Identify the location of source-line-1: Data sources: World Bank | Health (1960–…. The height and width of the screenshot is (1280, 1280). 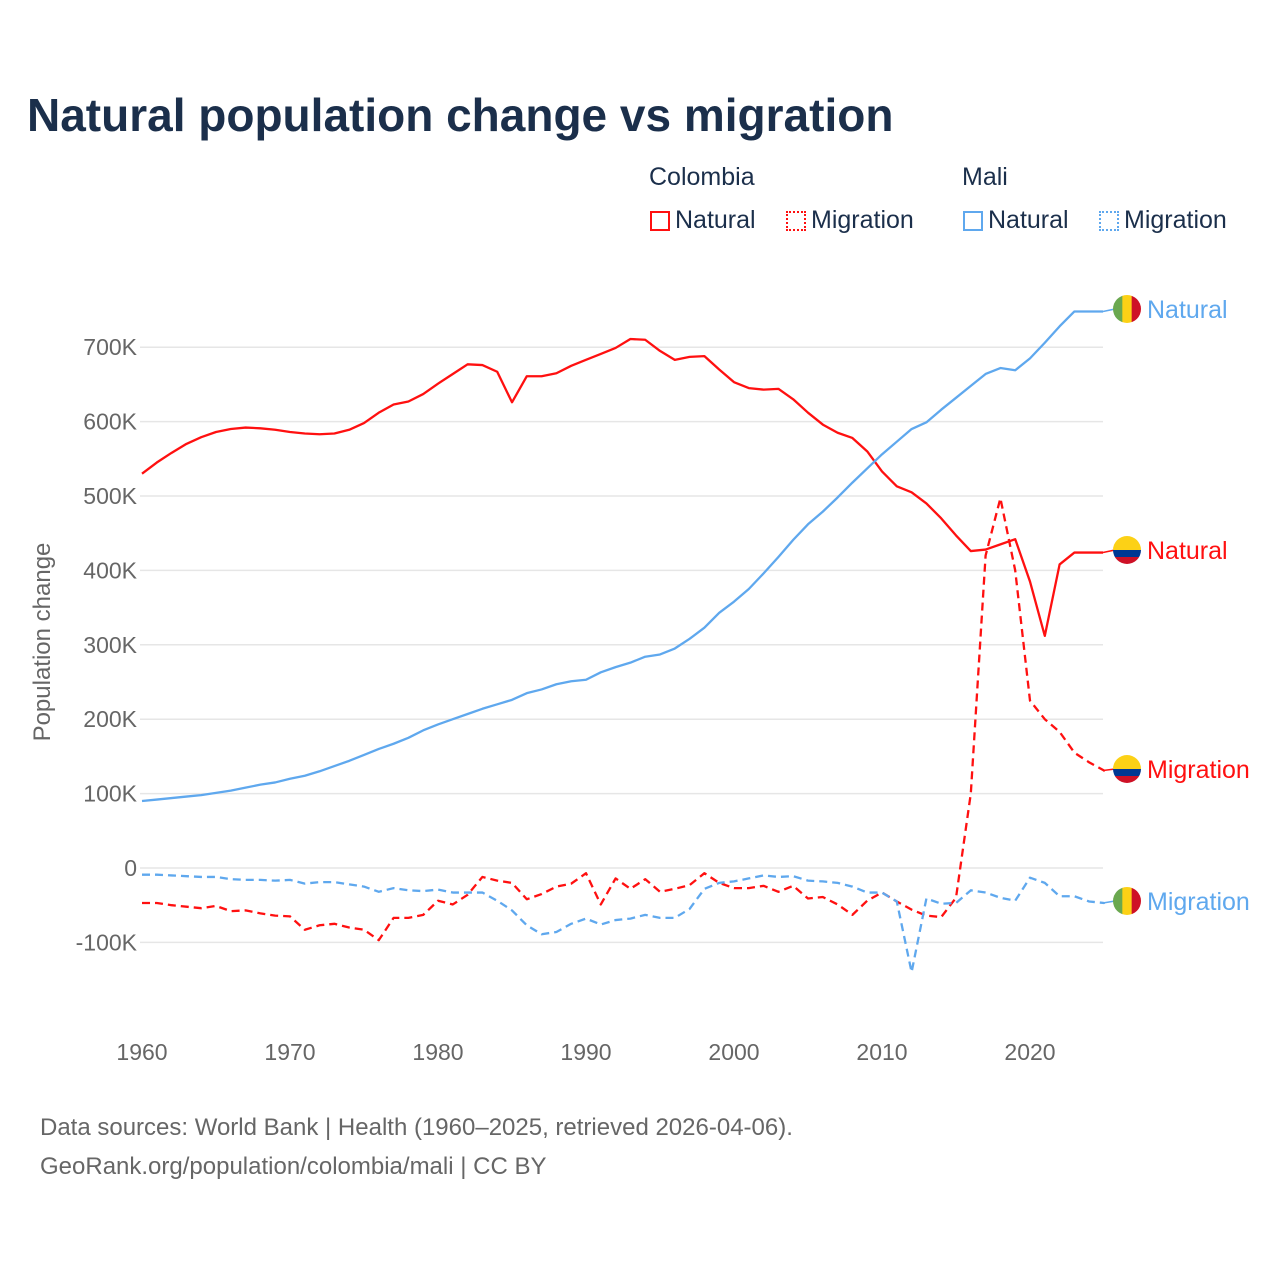
(416, 1127).